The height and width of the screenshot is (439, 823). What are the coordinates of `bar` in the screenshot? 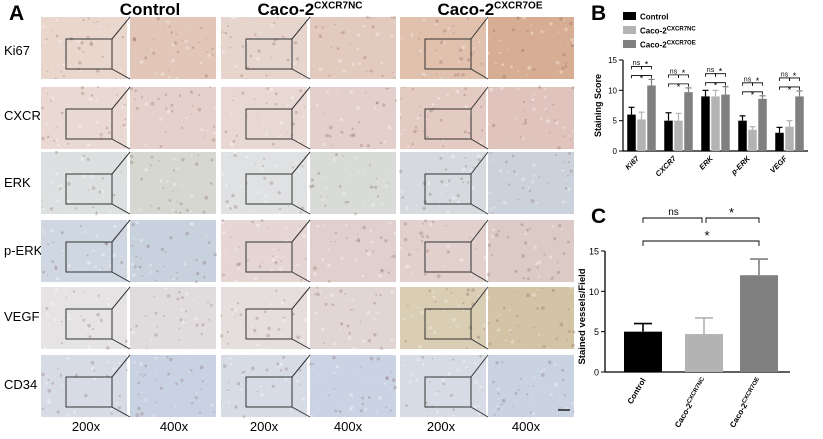 It's located at (725, 122).